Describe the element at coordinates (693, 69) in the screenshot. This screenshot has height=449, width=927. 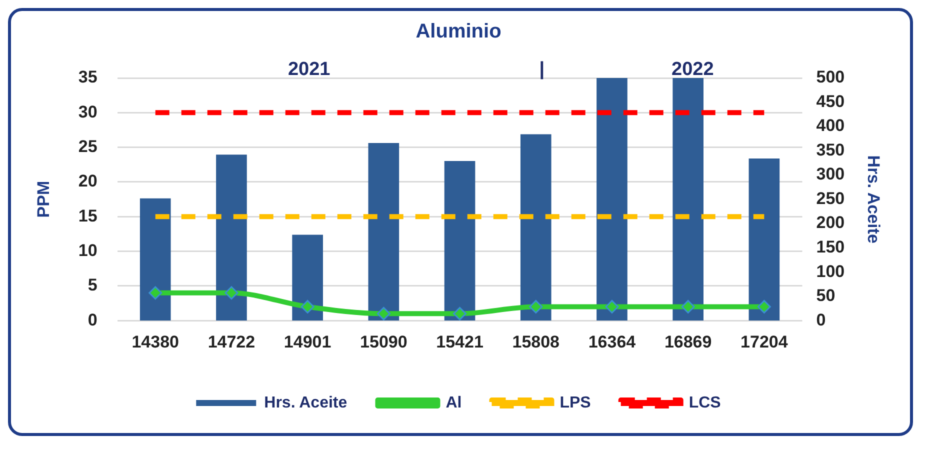
I see `annotation: 2022` at that location.